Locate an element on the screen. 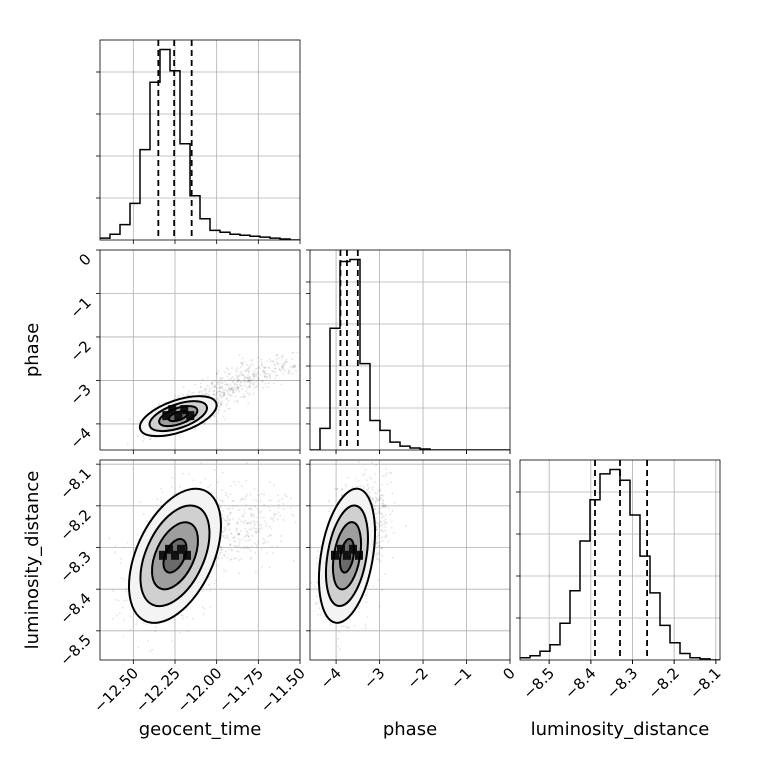 This screenshot has height=760, width=760. hist-panel-luminosity_distance is located at coordinates (618, 561).